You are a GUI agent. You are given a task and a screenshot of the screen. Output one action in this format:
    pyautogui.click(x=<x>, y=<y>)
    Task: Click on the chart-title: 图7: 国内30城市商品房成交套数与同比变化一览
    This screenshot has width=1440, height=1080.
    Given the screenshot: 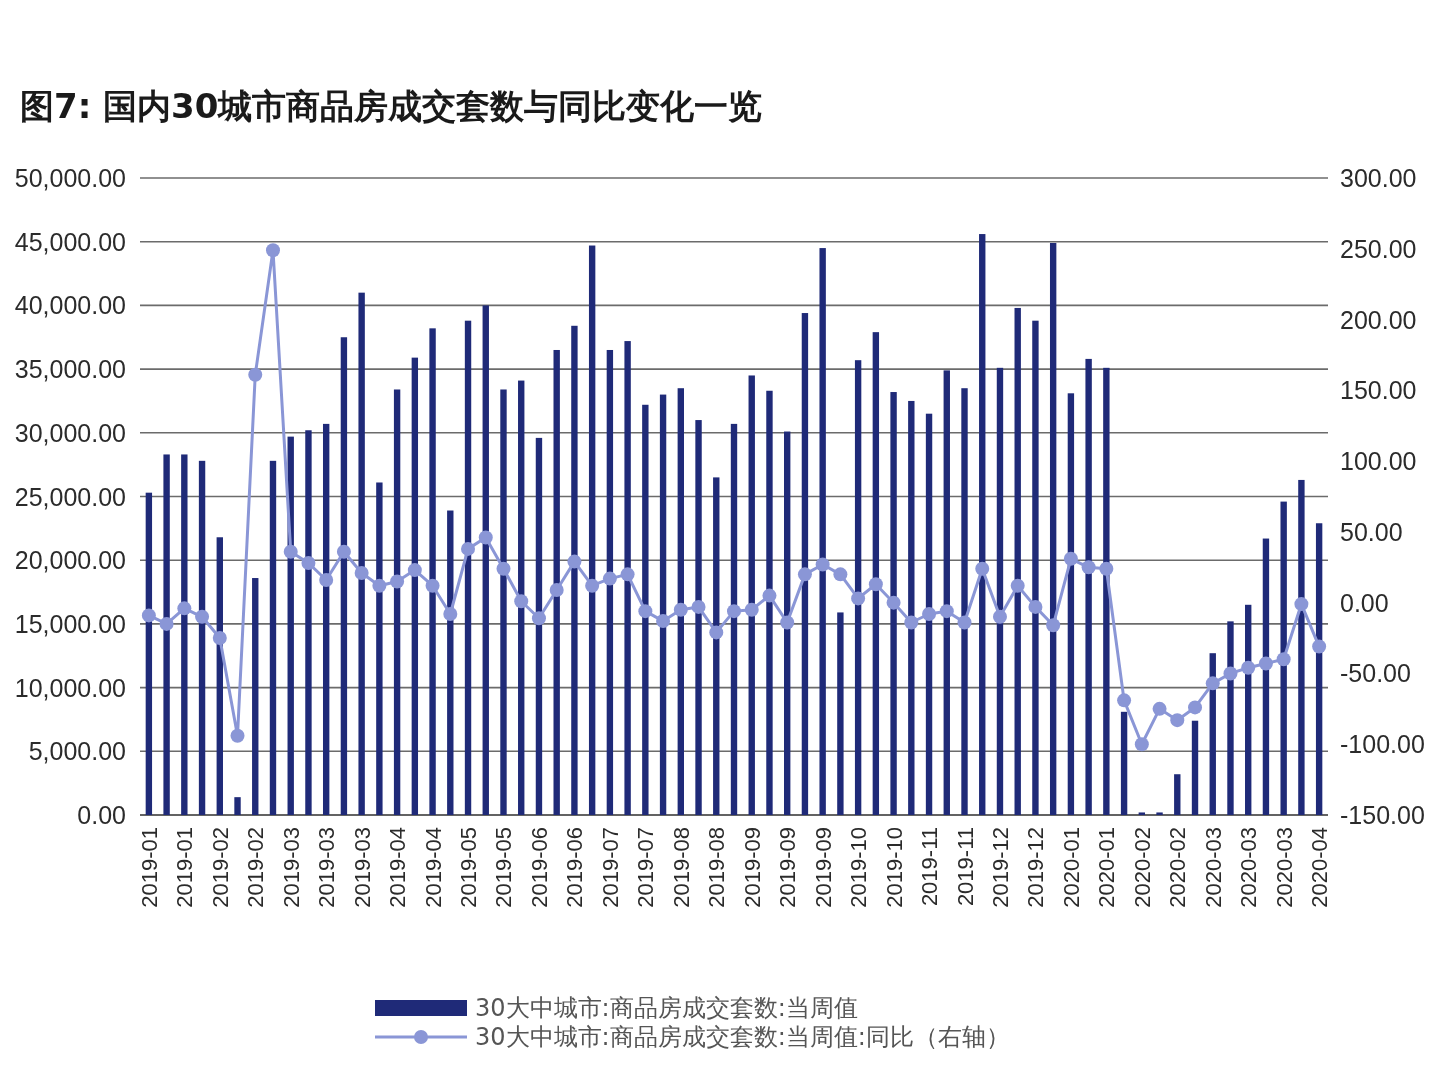 What is the action you would take?
    pyautogui.click(x=391, y=106)
    